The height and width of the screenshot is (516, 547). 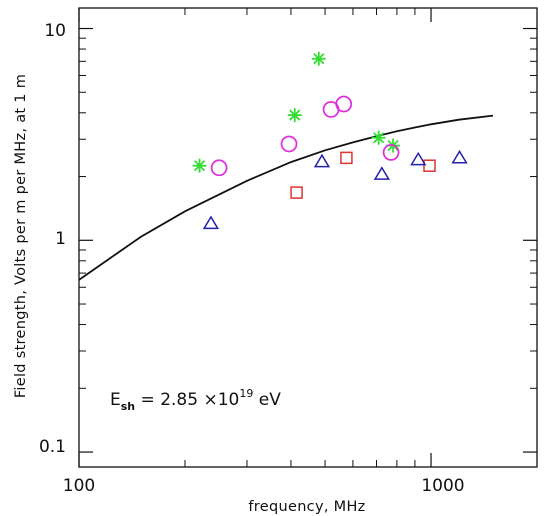 I want to click on energy-unit: eV, so click(x=267, y=400).